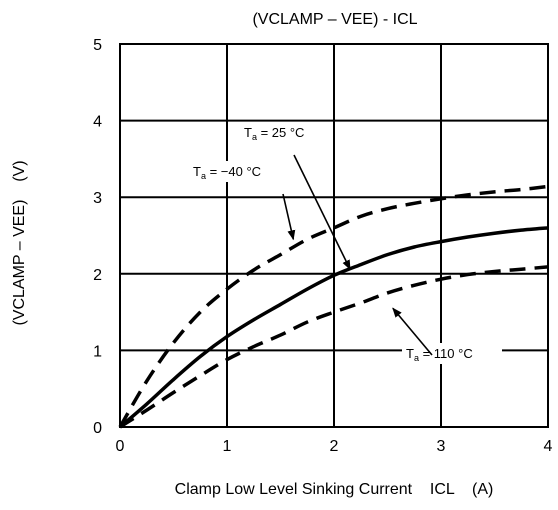  Describe the element at coordinates (97, 198) in the screenshot. I see `y-tick-label: 3` at that location.